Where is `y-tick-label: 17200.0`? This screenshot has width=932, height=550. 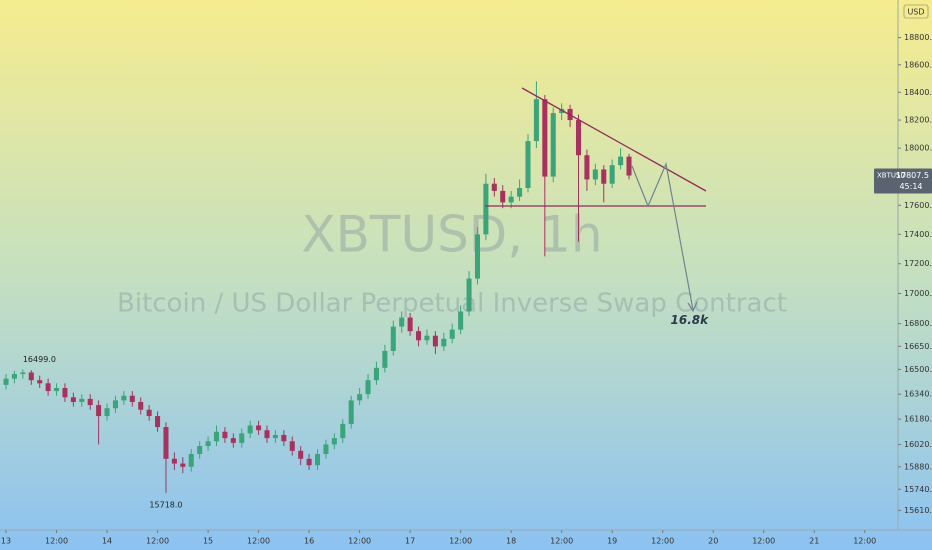 y-tick-label: 17200.0 is located at coordinates (918, 263).